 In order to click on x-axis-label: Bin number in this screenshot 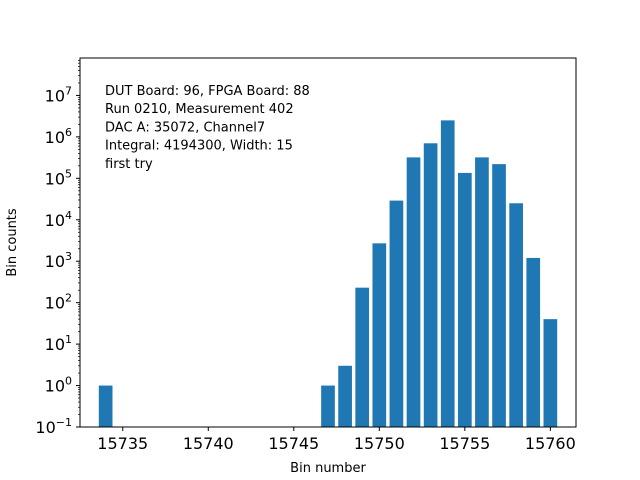, I will do `click(328, 468)`.